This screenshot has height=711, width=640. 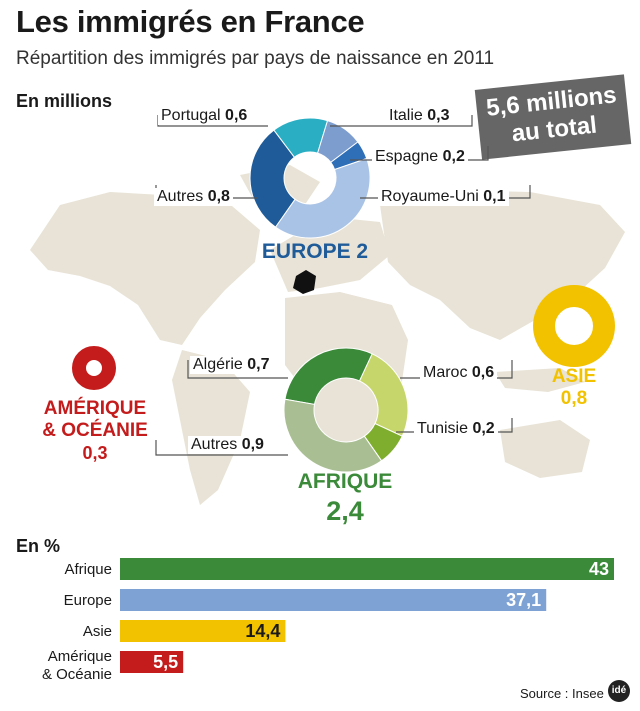 I want to click on label-europe-autres: Autres 0,8, so click(x=193, y=197).